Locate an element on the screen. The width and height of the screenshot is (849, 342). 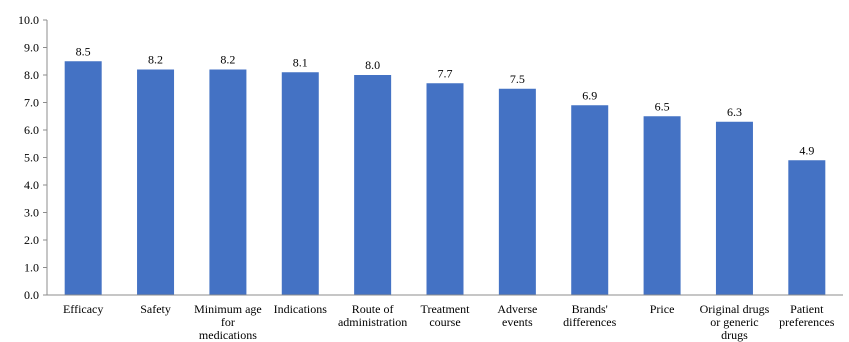
y-axis: 0.0 1.0 2.0 3.0 4.0 5.0 6.0 7.0 8.0 9.0 10.0 is located at coordinates (33, 157).